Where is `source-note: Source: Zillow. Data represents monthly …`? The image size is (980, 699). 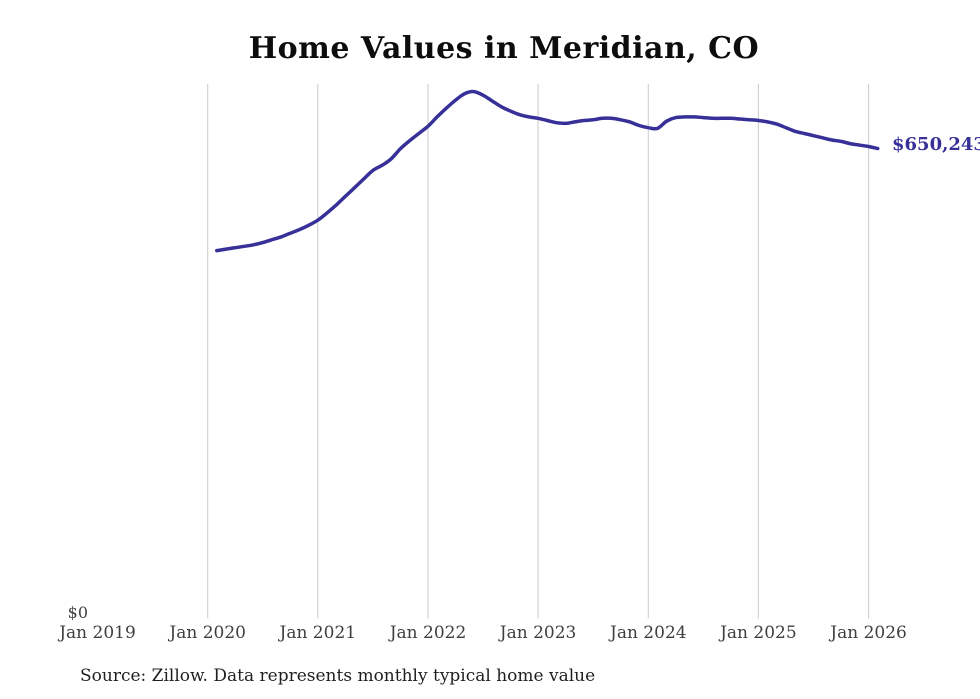
source-note: Source: Zillow. Data represents monthly … is located at coordinates (338, 676).